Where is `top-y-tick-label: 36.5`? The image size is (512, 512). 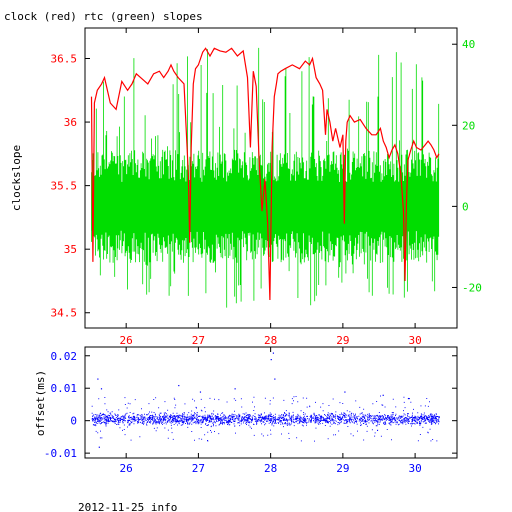
top-y-tick-label: 36.5 is located at coordinates (64, 59).